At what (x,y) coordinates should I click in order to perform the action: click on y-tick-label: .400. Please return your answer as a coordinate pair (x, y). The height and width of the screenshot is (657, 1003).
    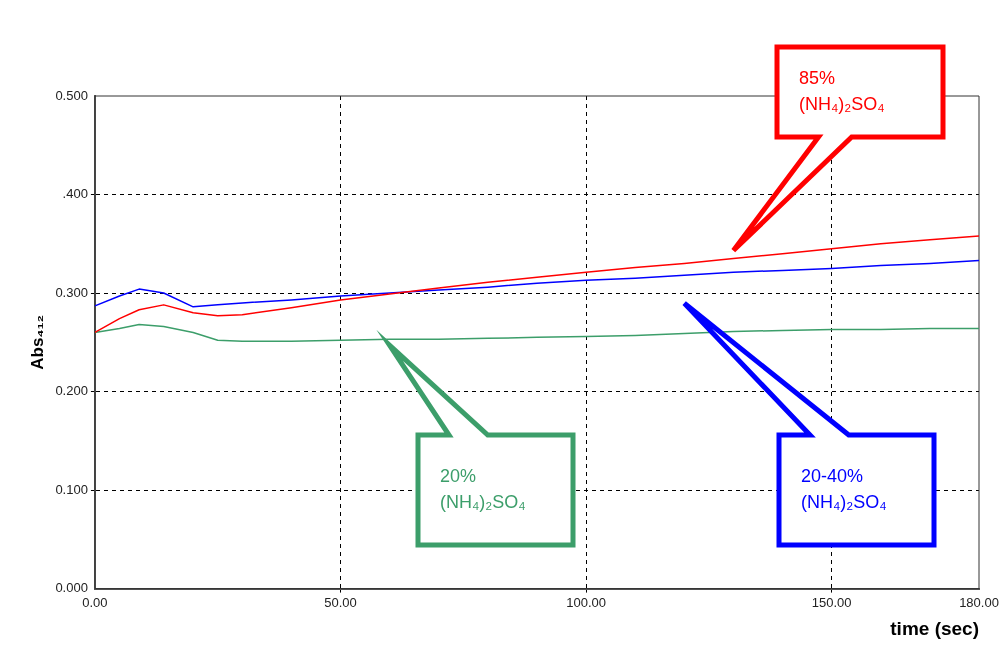
    Looking at the image, I should click on (75, 194).